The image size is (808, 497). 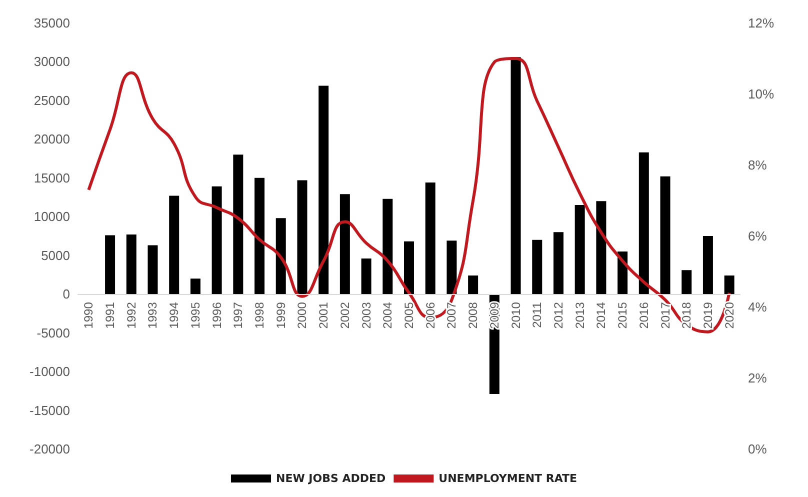 I want to click on x-tick-label: 2003, so click(x=366, y=315).